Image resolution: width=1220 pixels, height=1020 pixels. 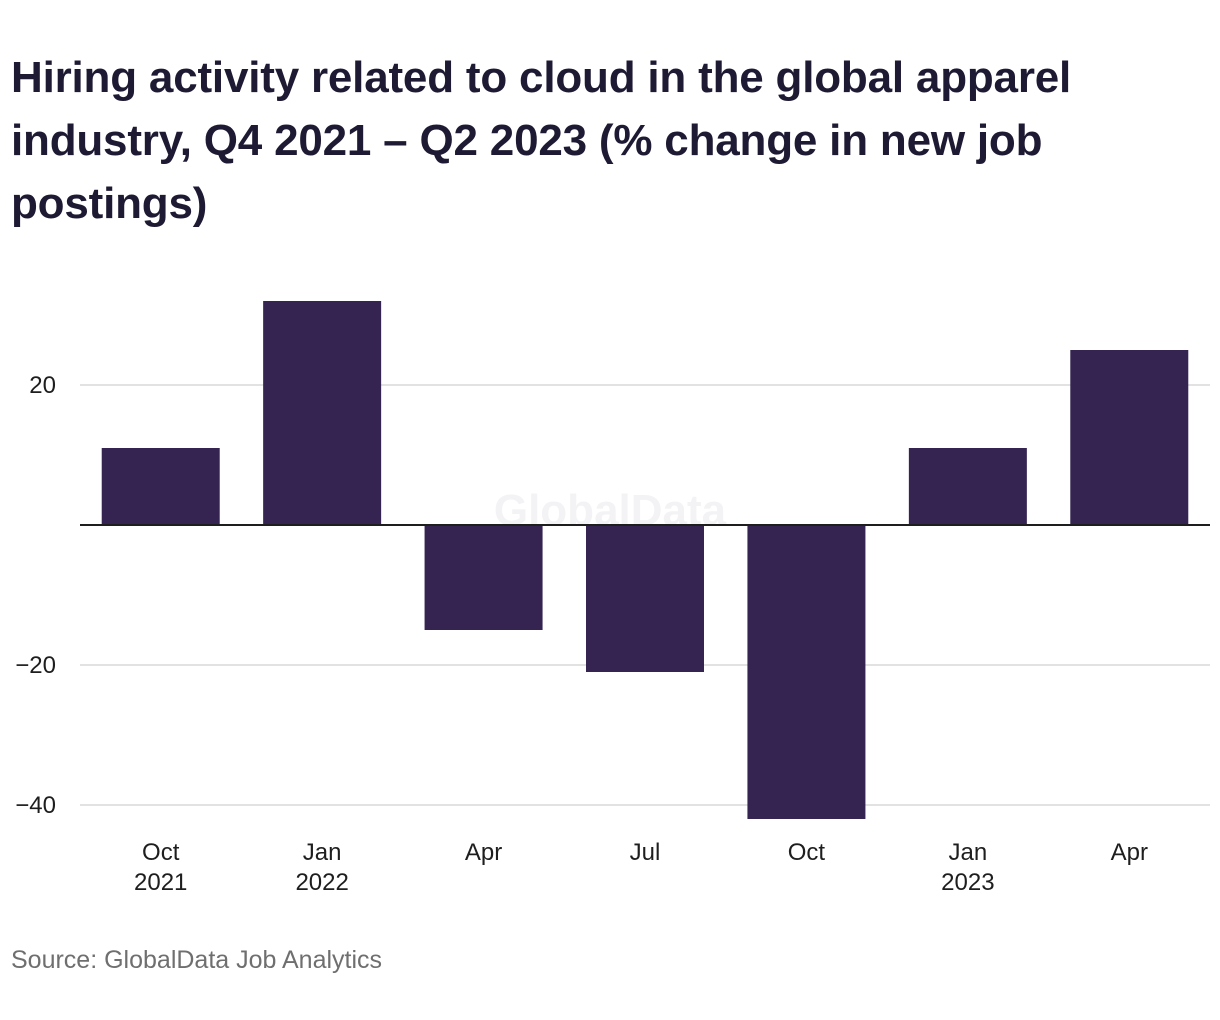 What do you see at coordinates (321, 882) in the screenshot?
I see `x-tick-year-label: 2022` at bounding box center [321, 882].